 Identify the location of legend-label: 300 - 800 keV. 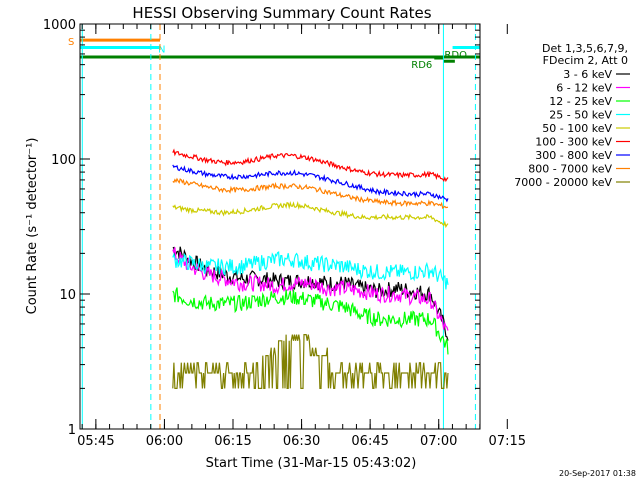
(573, 155).